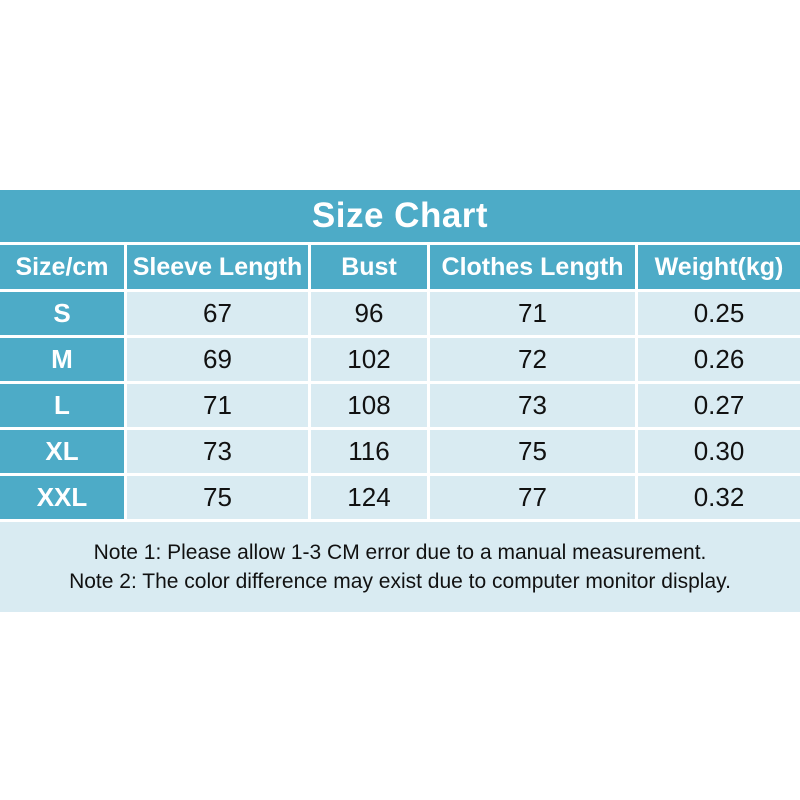 The width and height of the screenshot is (800, 800). Describe the element at coordinates (532, 359) in the screenshot. I see `value-cell-m-clothes: 72` at that location.